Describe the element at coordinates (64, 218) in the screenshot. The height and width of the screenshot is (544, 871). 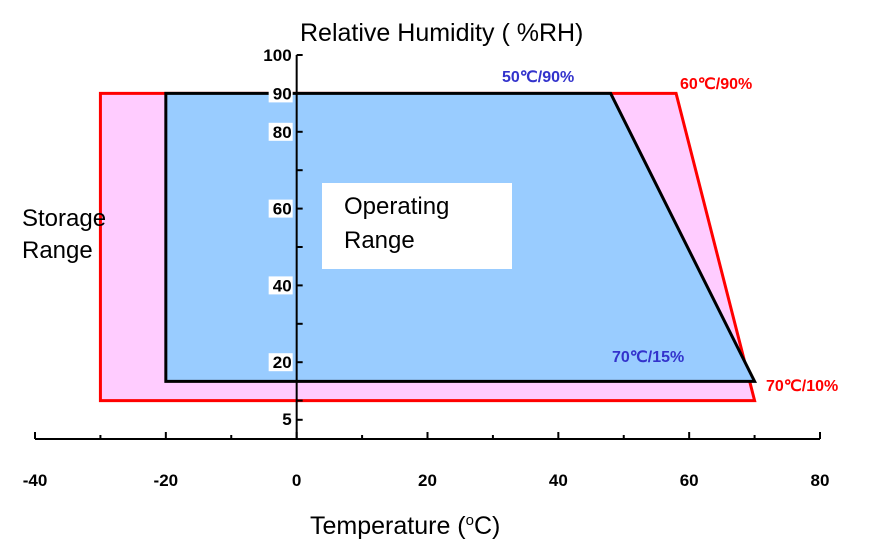
I see `storage-range-label-line1: Storage` at that location.